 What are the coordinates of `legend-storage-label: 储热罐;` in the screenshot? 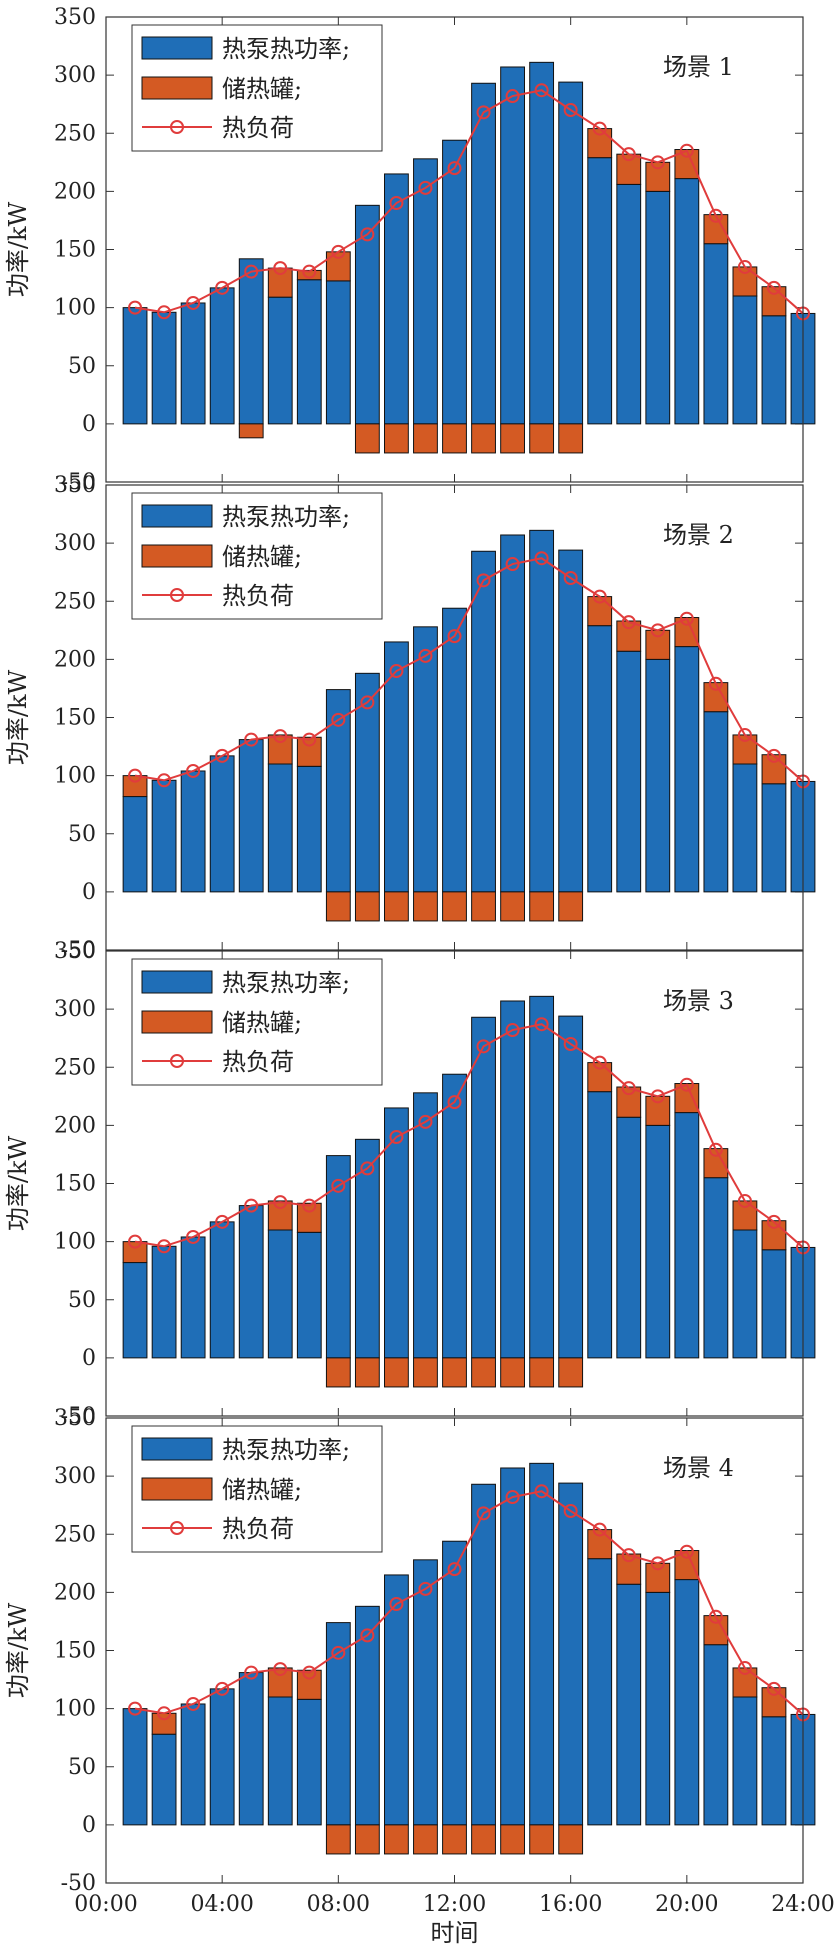 It's located at (262, 1023).